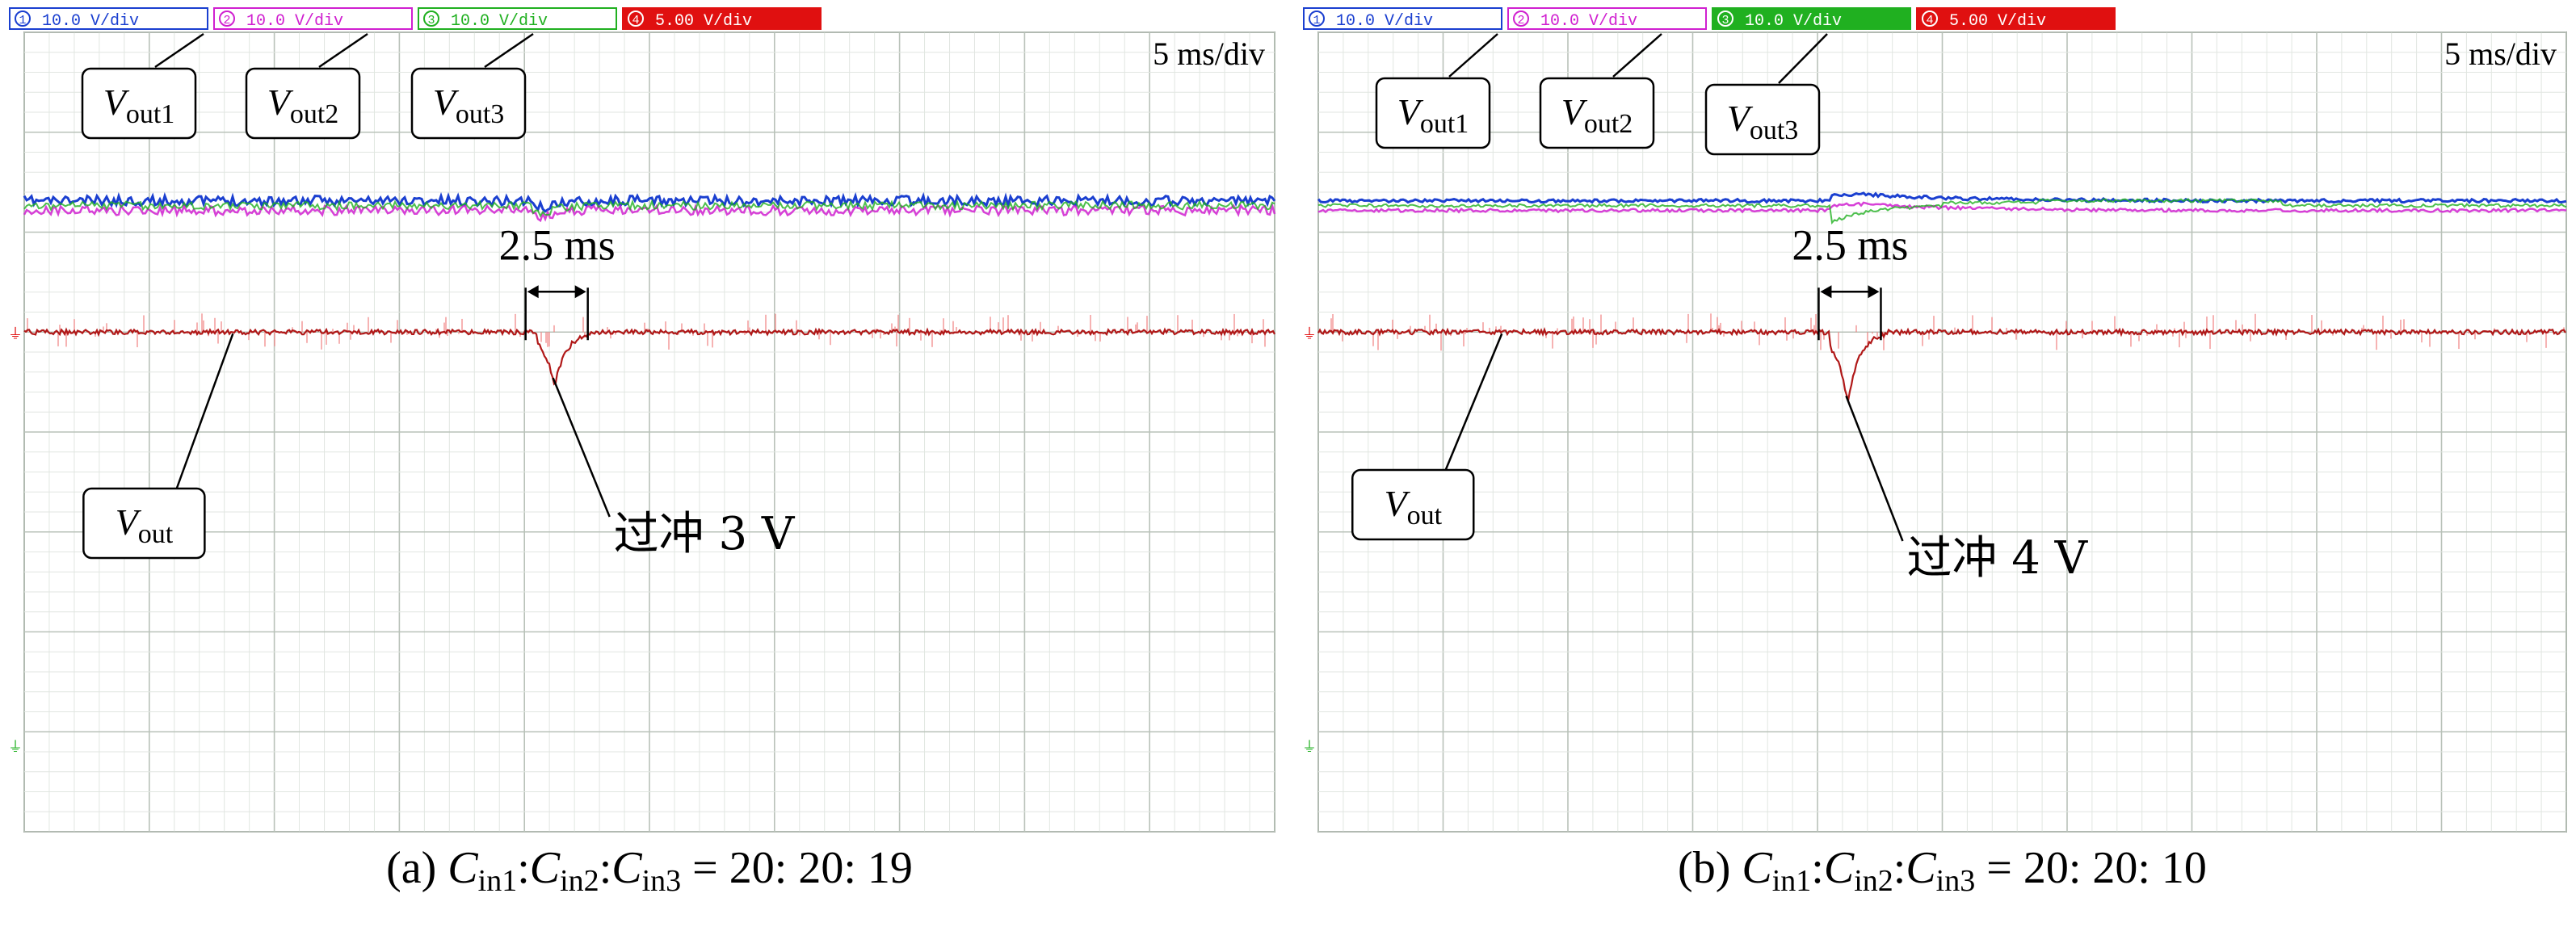 This screenshot has height=927, width=2576. What do you see at coordinates (650, 870) in the screenshot?
I see `caption-a: (a) Cin1:Cin2:Cin3 = 20: 20: 19` at bounding box center [650, 870].